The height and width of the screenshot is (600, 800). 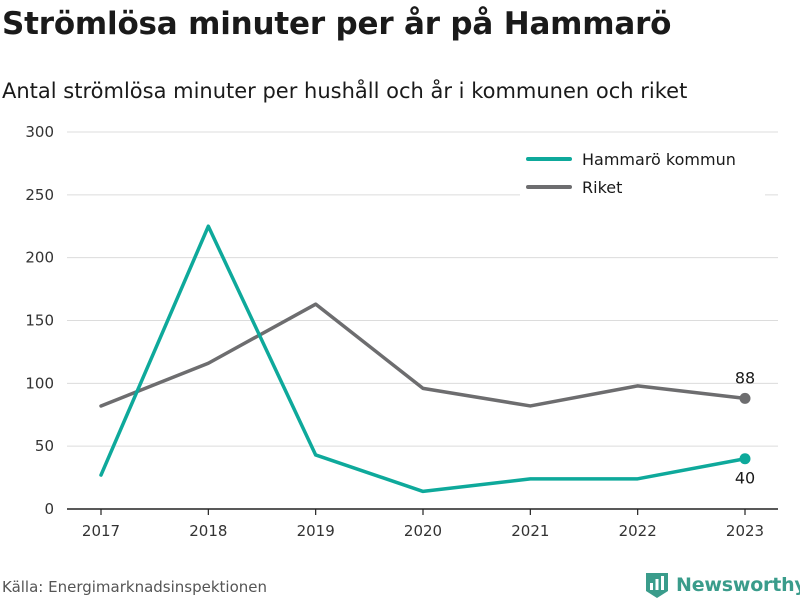 What do you see at coordinates (638, 531) in the screenshot?
I see `x-tick-label: 2022` at bounding box center [638, 531].